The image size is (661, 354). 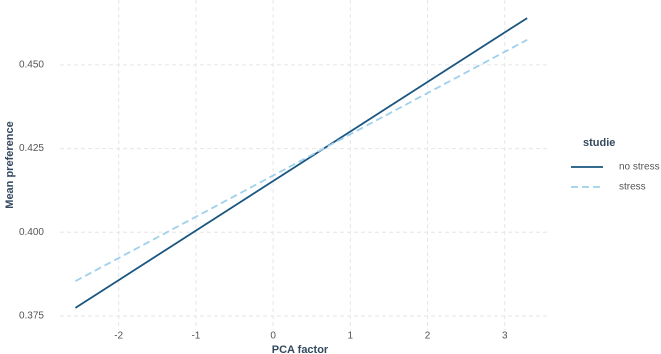 What do you see at coordinates (599, 143) in the screenshot?
I see `legend-title: studie` at bounding box center [599, 143].